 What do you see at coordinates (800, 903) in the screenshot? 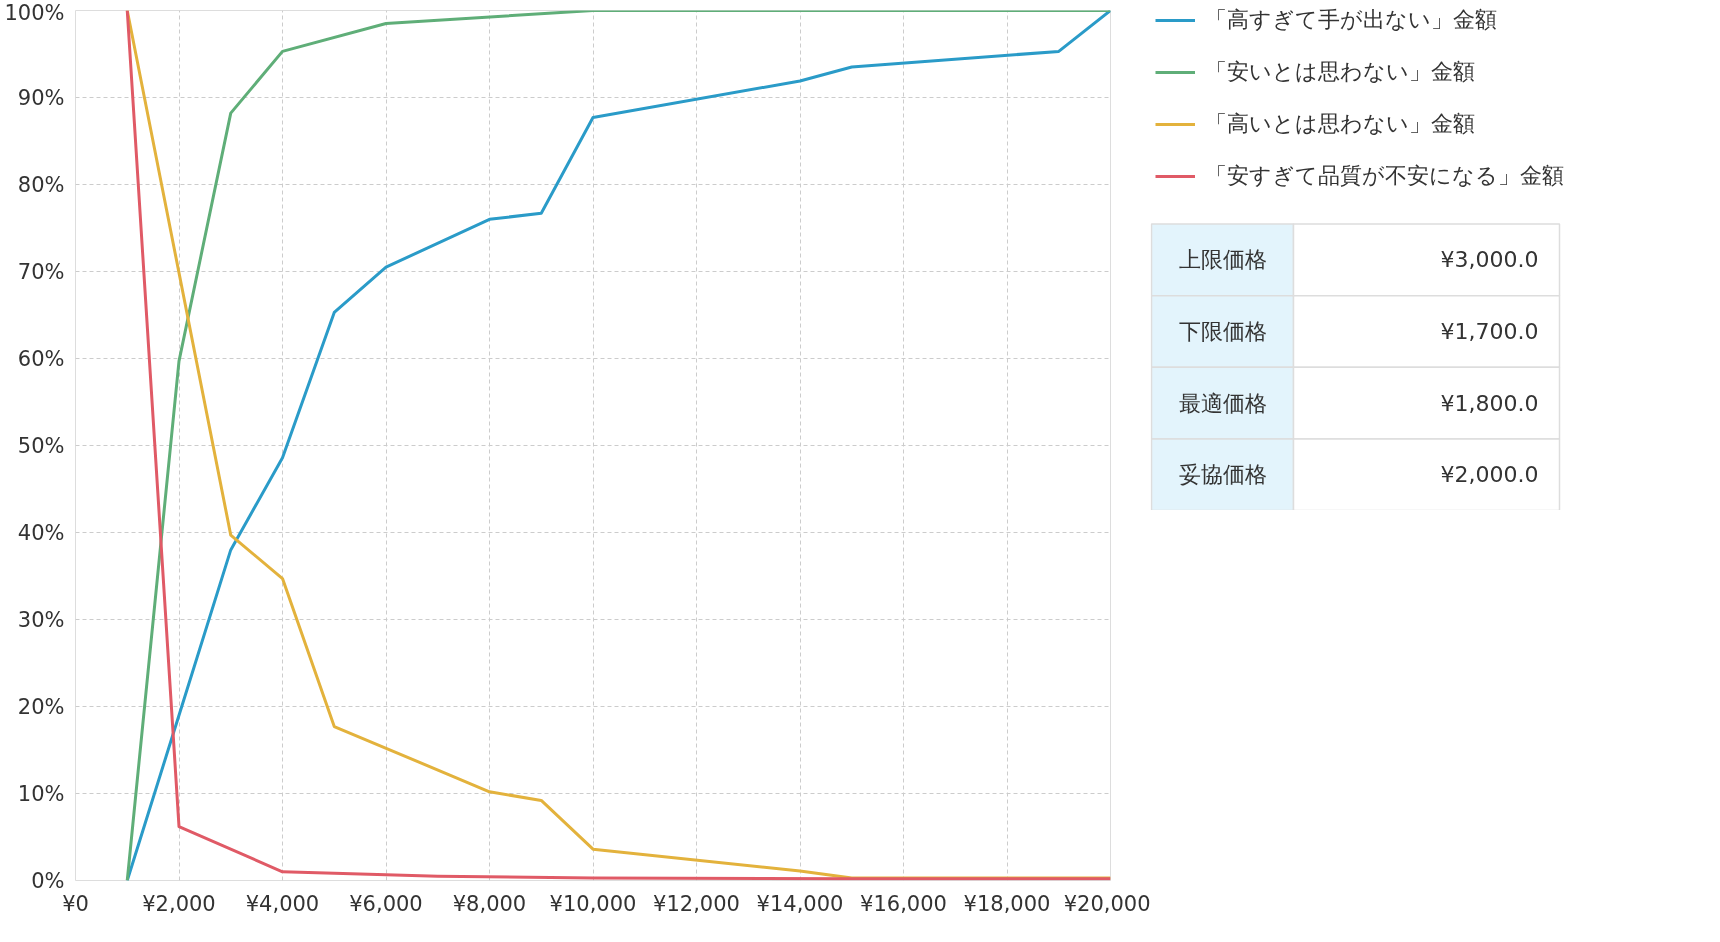
I see `x-tick-label: ¥14,000` at bounding box center [800, 903].